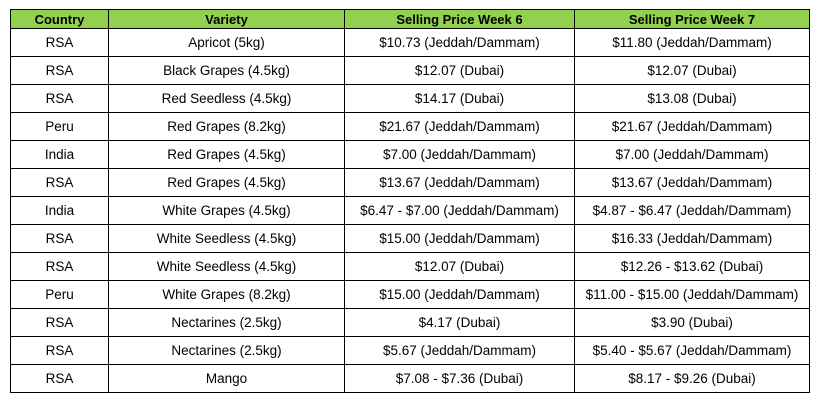  I want to click on cell-price-week-7: $5.40 - $5.67 (Jeddah/Dammam), so click(692, 350).